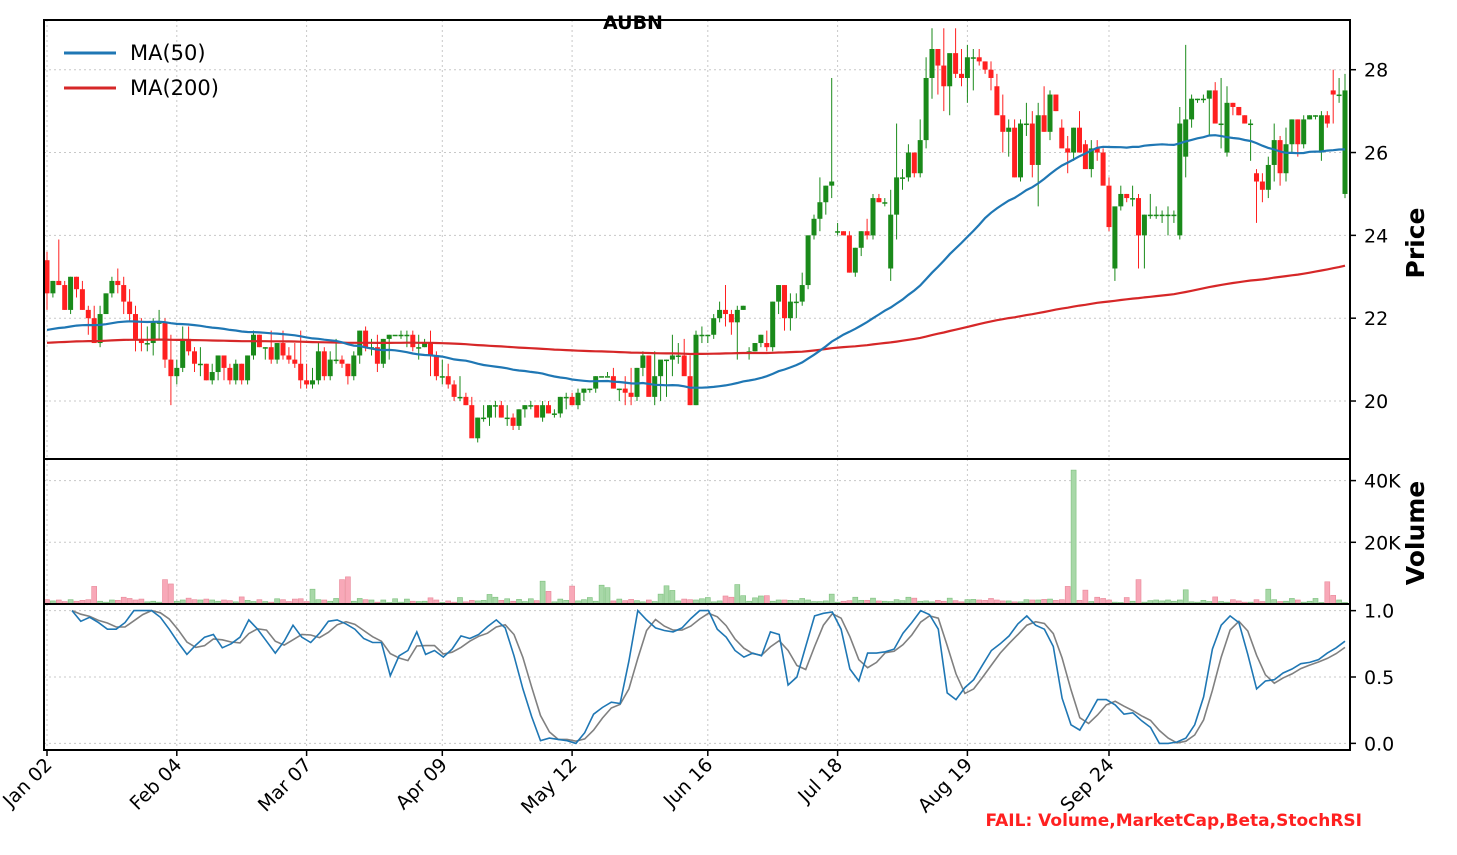 This screenshot has height=855, width=1457. I want to click on legend: MA(50) MA(200), so click(141, 70).